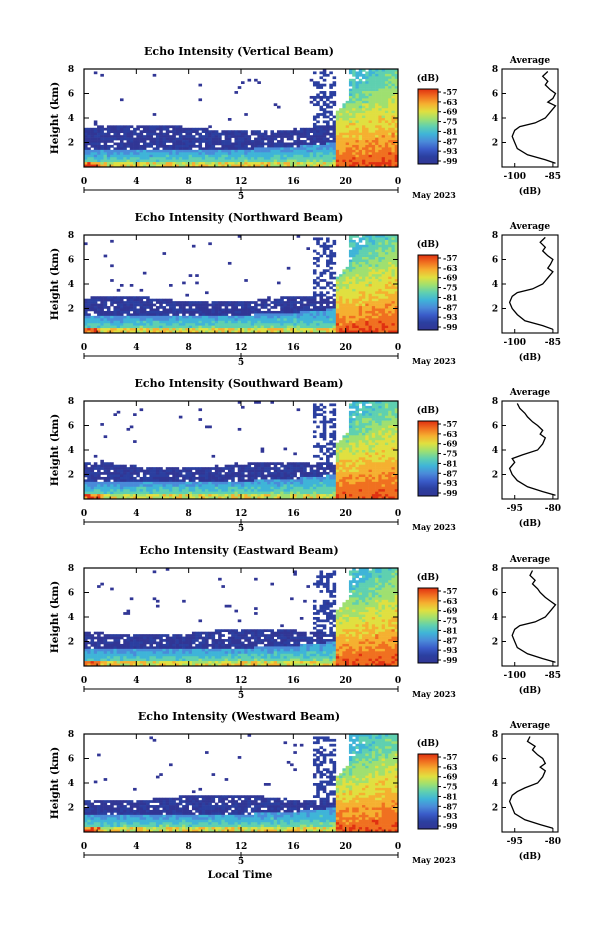 Image resolution: width=614 pixels, height=929 pixels. What do you see at coordinates (515, 509) in the screenshot?
I see `profile-x-tick-label: -95` at bounding box center [515, 509].